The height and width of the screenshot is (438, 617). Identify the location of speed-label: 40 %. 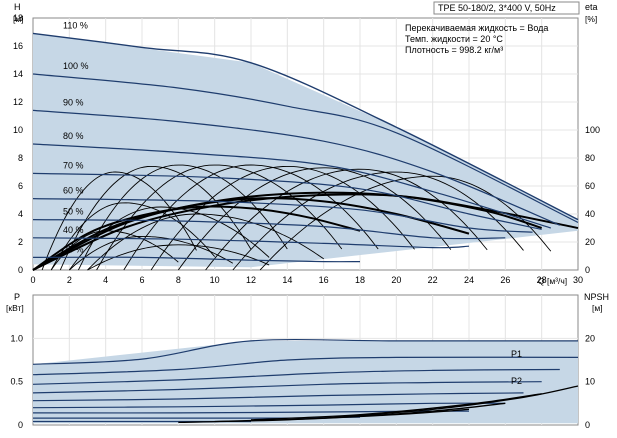
(73, 230).